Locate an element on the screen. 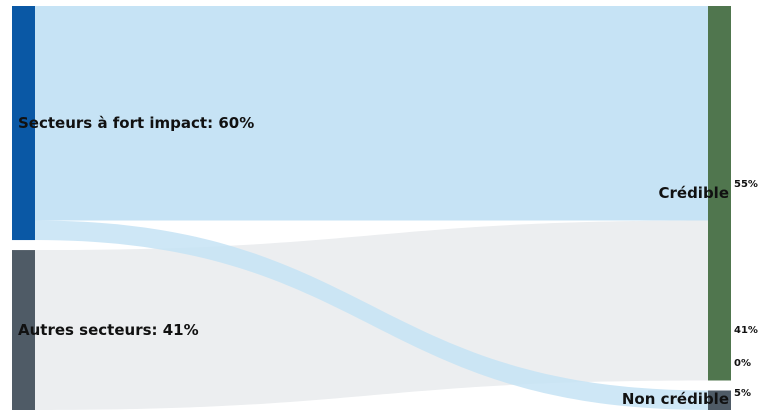 The image size is (768, 414). node-label-cred: Crédible is located at coordinates (693, 193).